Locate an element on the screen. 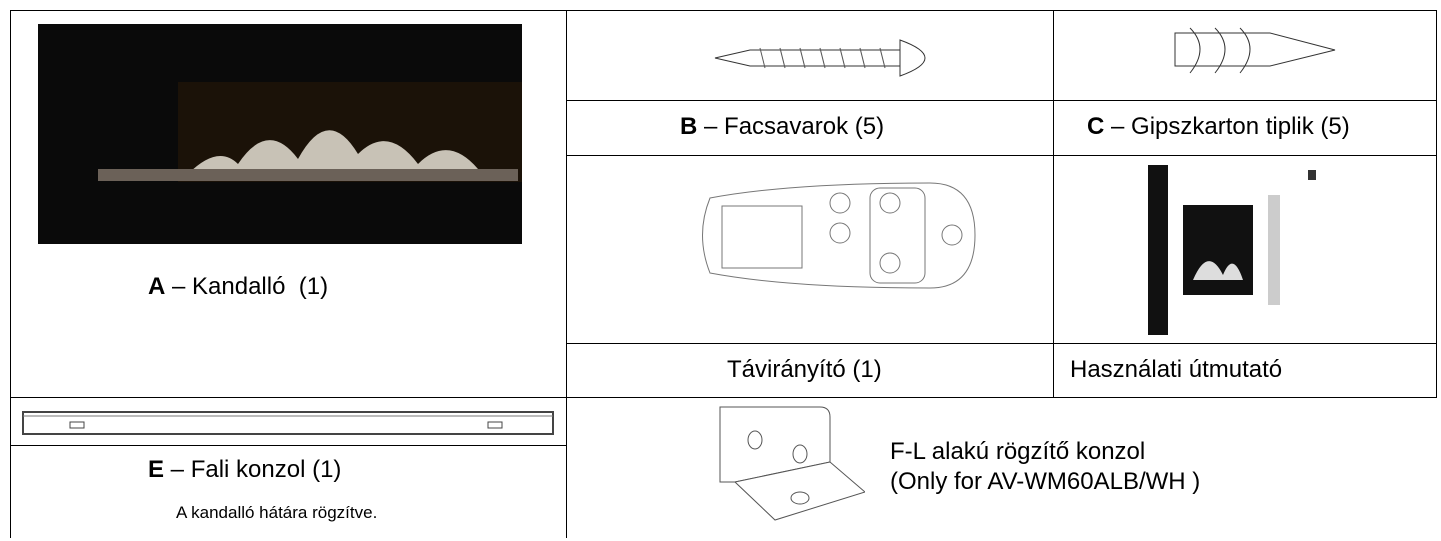 This screenshot has height=541, width=1441. part-c: C – Gipszkarton tiplik (5) is located at coordinates (1218, 127).